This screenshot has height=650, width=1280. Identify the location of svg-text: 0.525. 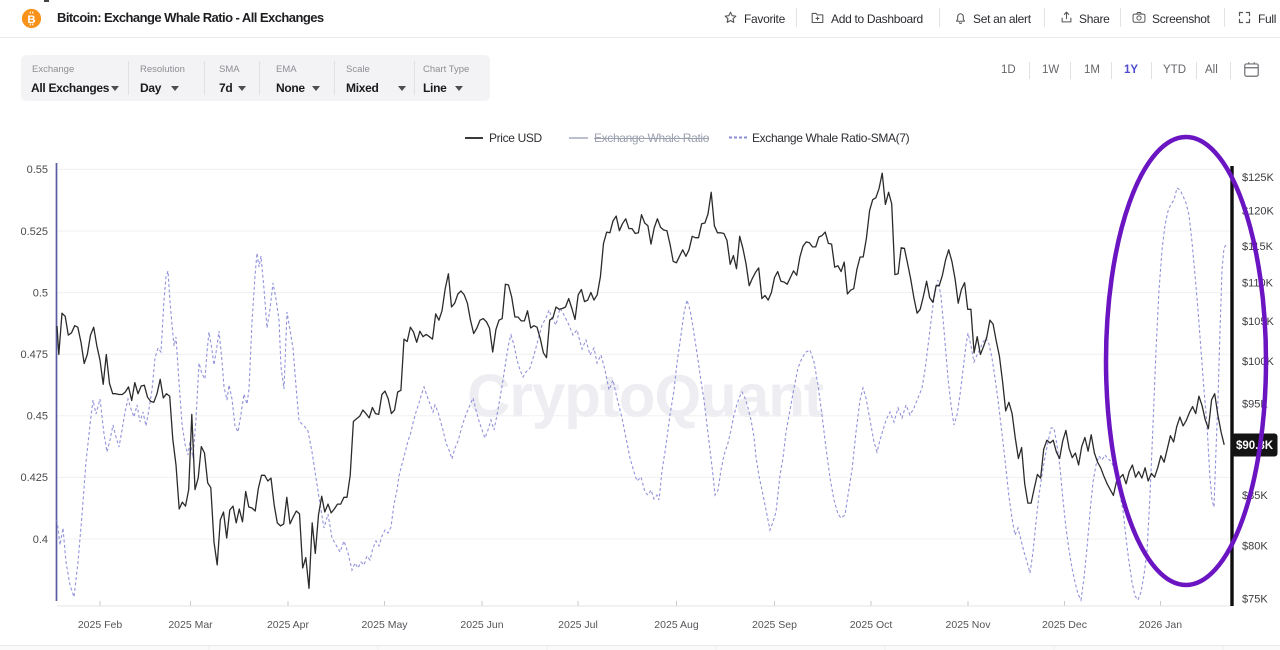
(34, 232).